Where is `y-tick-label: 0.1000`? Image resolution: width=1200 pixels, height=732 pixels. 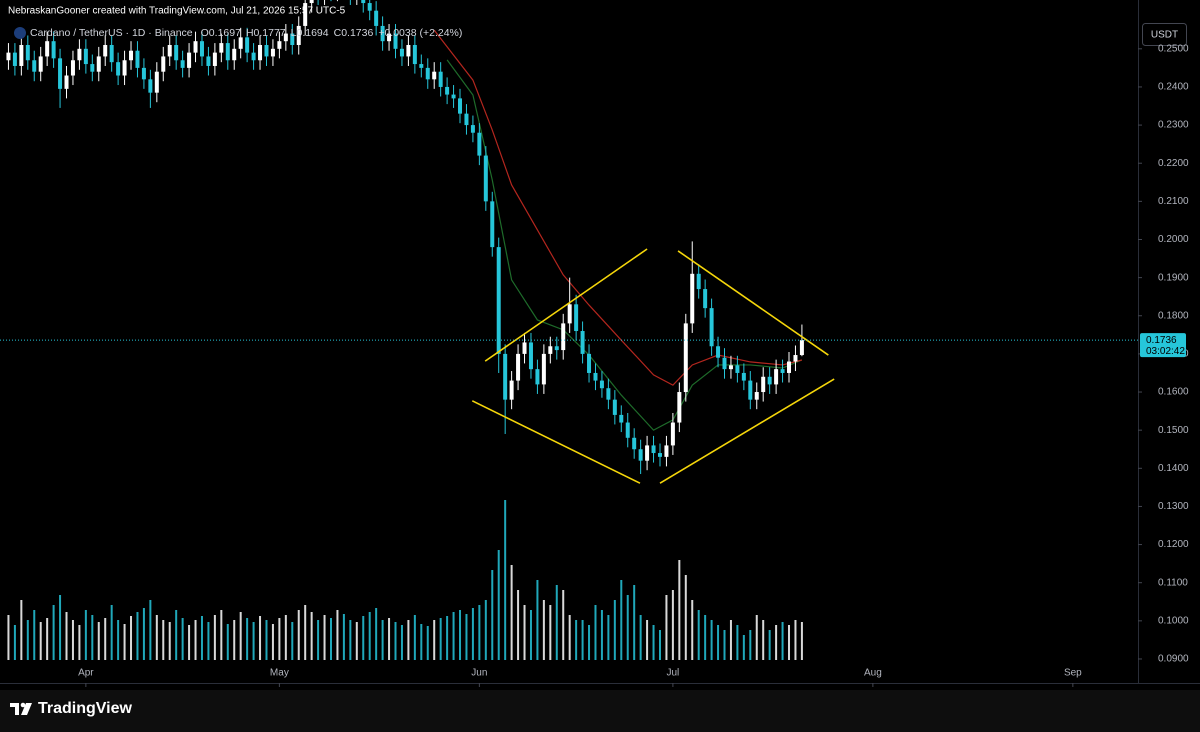 y-tick-label: 0.1000 is located at coordinates (1173, 620).